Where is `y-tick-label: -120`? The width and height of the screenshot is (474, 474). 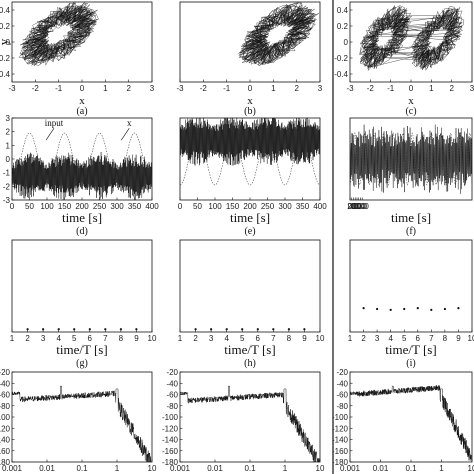
y-tick-label: -120 is located at coordinates (5, 428).